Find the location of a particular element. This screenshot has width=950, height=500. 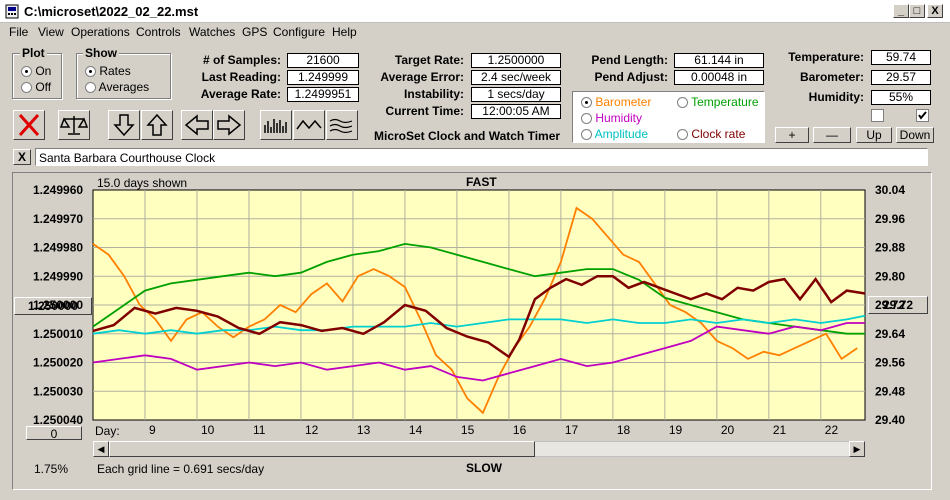

sensor-temperature: Temperature is located at coordinates (718, 102).